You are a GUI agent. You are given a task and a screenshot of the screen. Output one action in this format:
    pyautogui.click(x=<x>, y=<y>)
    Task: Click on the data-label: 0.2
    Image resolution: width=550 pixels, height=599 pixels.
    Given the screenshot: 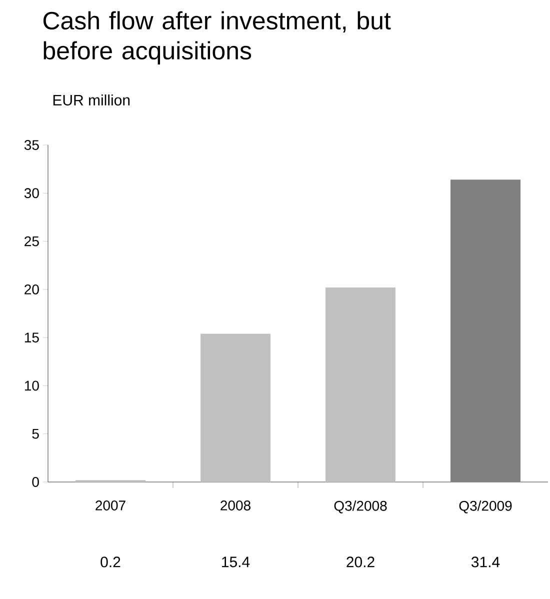 What is the action you would take?
    pyautogui.click(x=110, y=562)
    